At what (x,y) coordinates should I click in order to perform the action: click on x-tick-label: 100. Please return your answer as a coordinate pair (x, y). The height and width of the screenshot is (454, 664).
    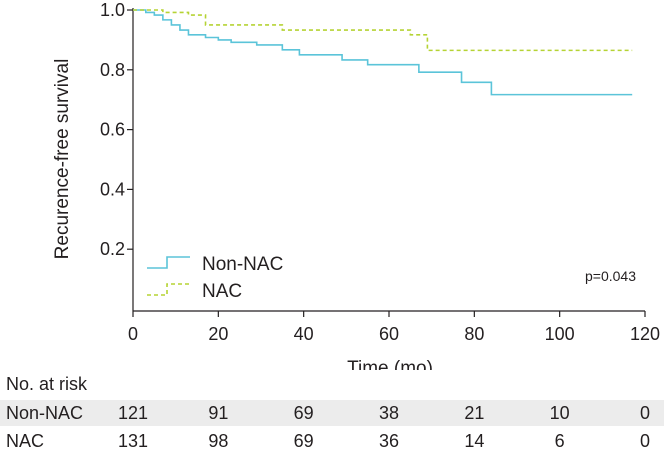
    Looking at the image, I should click on (560, 334).